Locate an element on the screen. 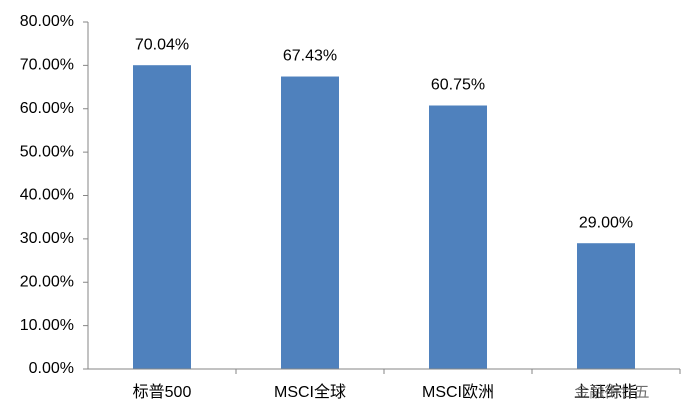 Image resolution: width=700 pixels, height=420 pixels. y-tick-label: 30.00% is located at coordinates (47, 238).